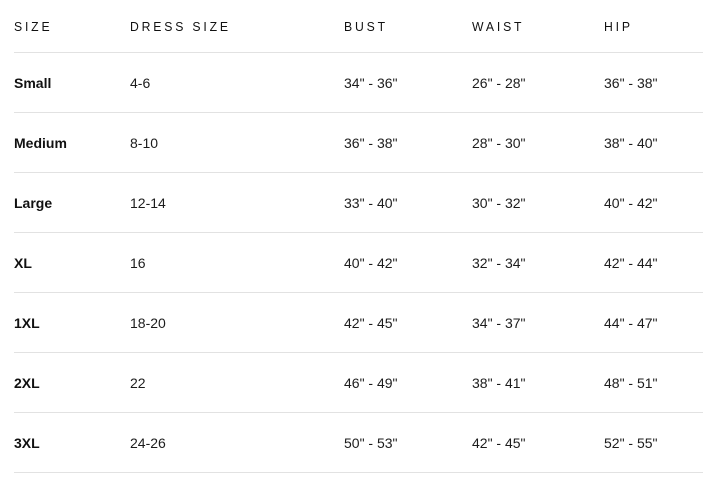  I want to click on hip-value: 44" - 47", so click(631, 322).